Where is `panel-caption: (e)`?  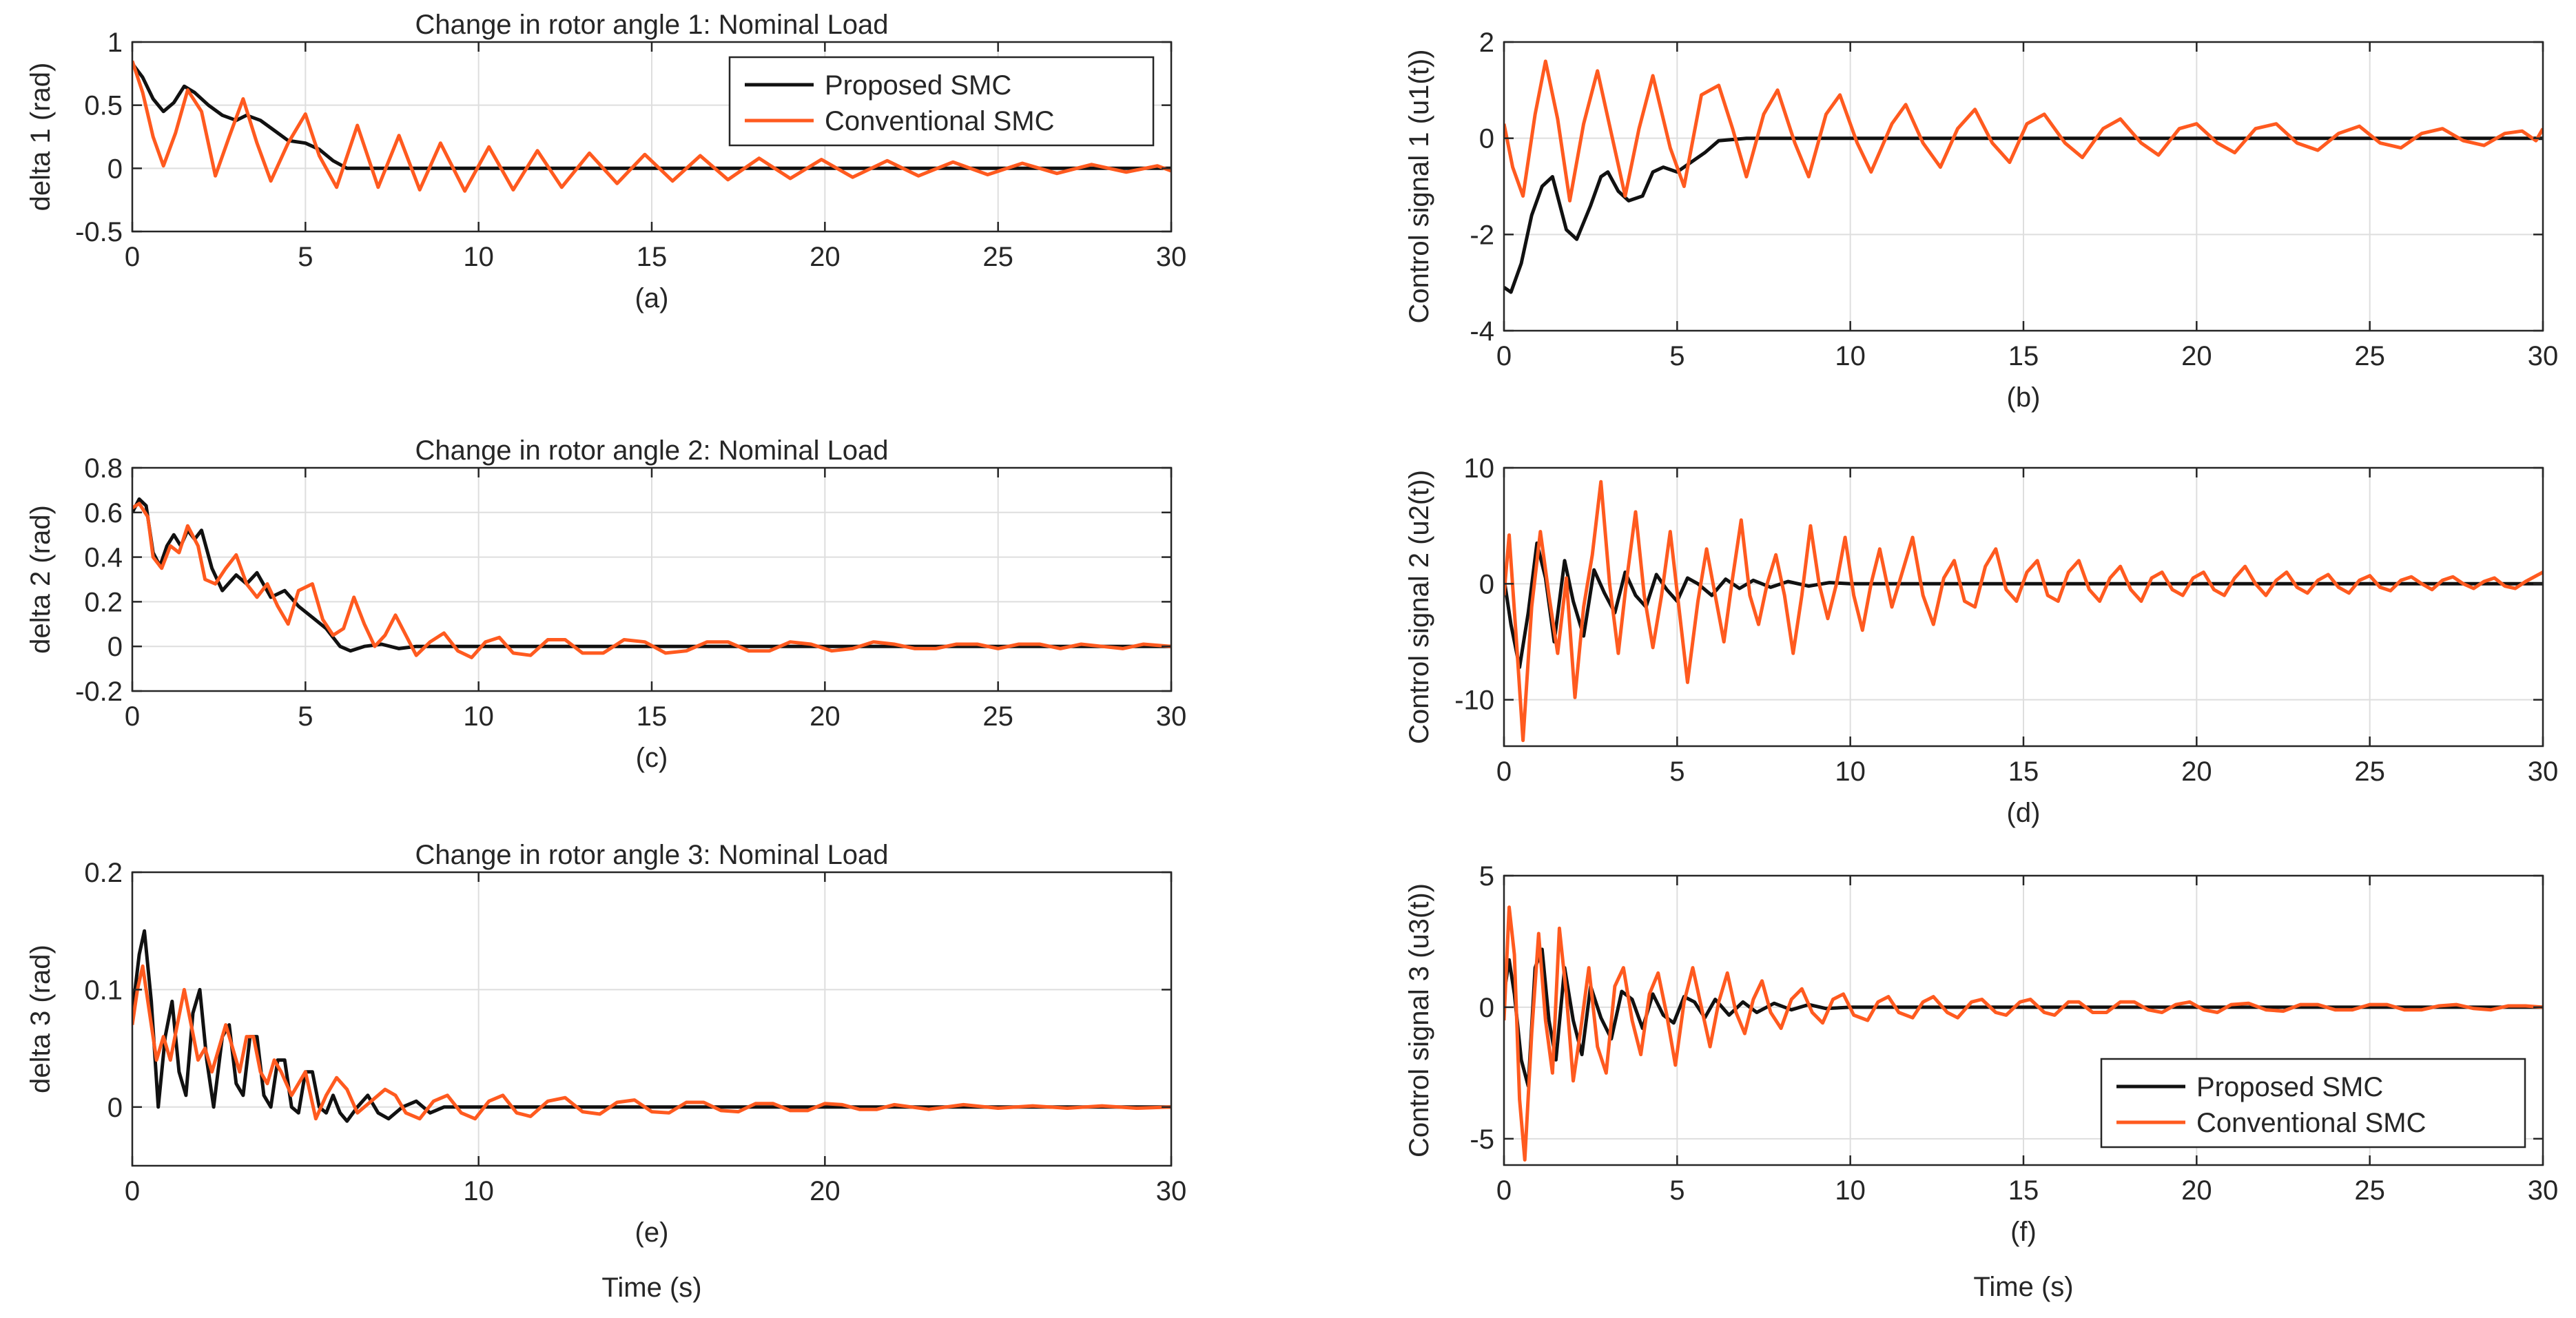 panel-caption: (e) is located at coordinates (652, 1232).